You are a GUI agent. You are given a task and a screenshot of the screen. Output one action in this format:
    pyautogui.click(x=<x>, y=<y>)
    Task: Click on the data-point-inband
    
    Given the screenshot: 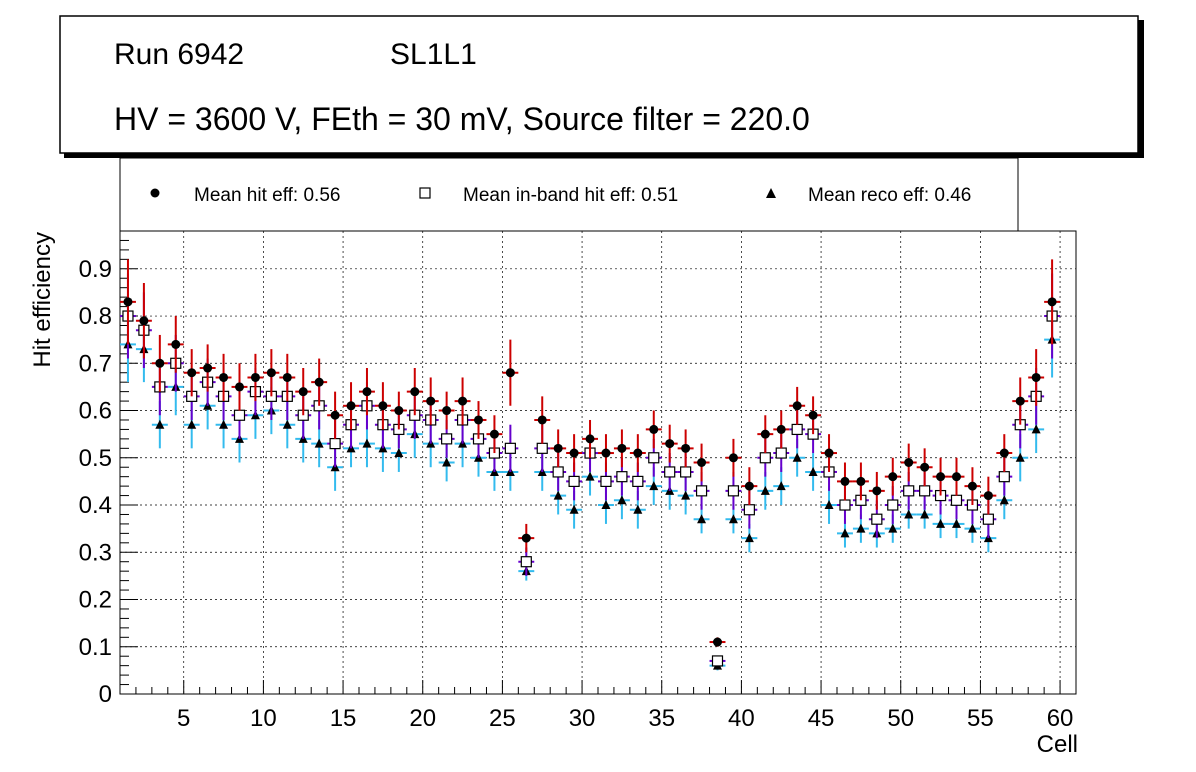 What is the action you would take?
    pyautogui.click(x=717, y=661)
    